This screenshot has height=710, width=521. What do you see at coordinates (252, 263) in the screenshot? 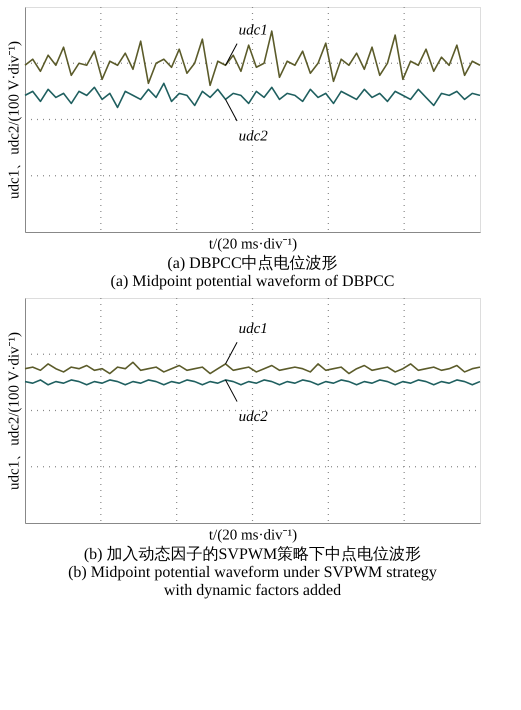
I see `text: (a) DBPCC中点电位波形` at bounding box center [252, 263].